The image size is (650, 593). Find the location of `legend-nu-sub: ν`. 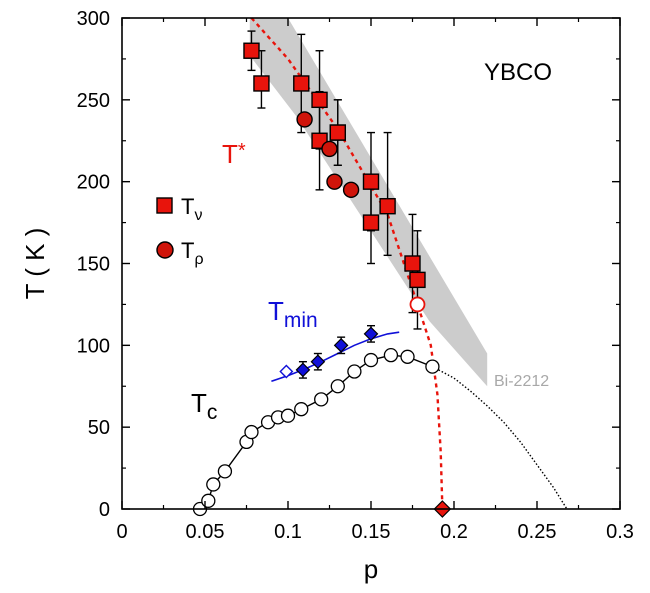

legend-nu-sub: ν is located at coordinates (198, 215).